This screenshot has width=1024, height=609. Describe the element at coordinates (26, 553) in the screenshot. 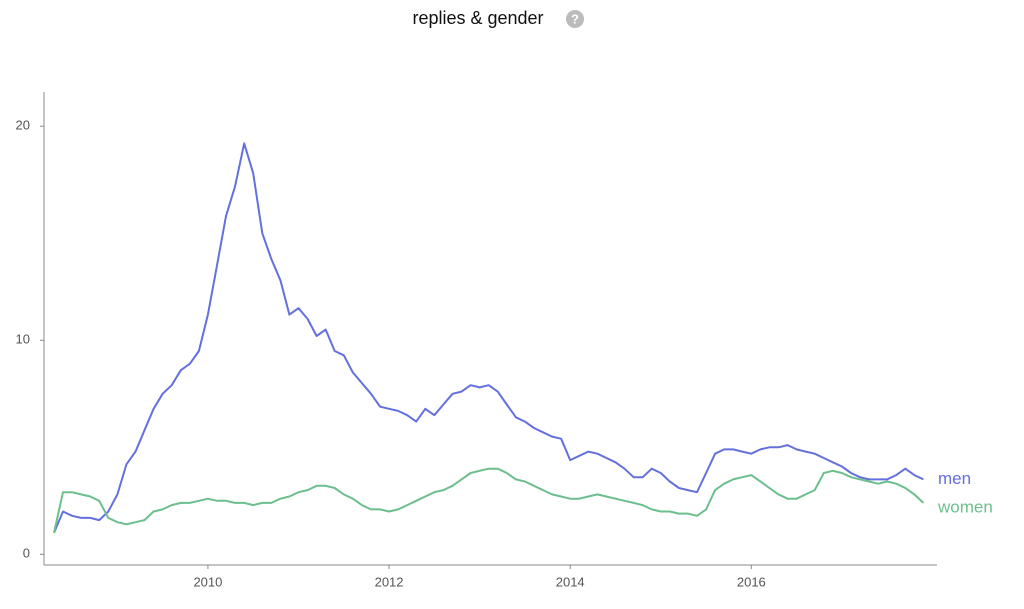

I see `y-tick-label: 0` at that location.